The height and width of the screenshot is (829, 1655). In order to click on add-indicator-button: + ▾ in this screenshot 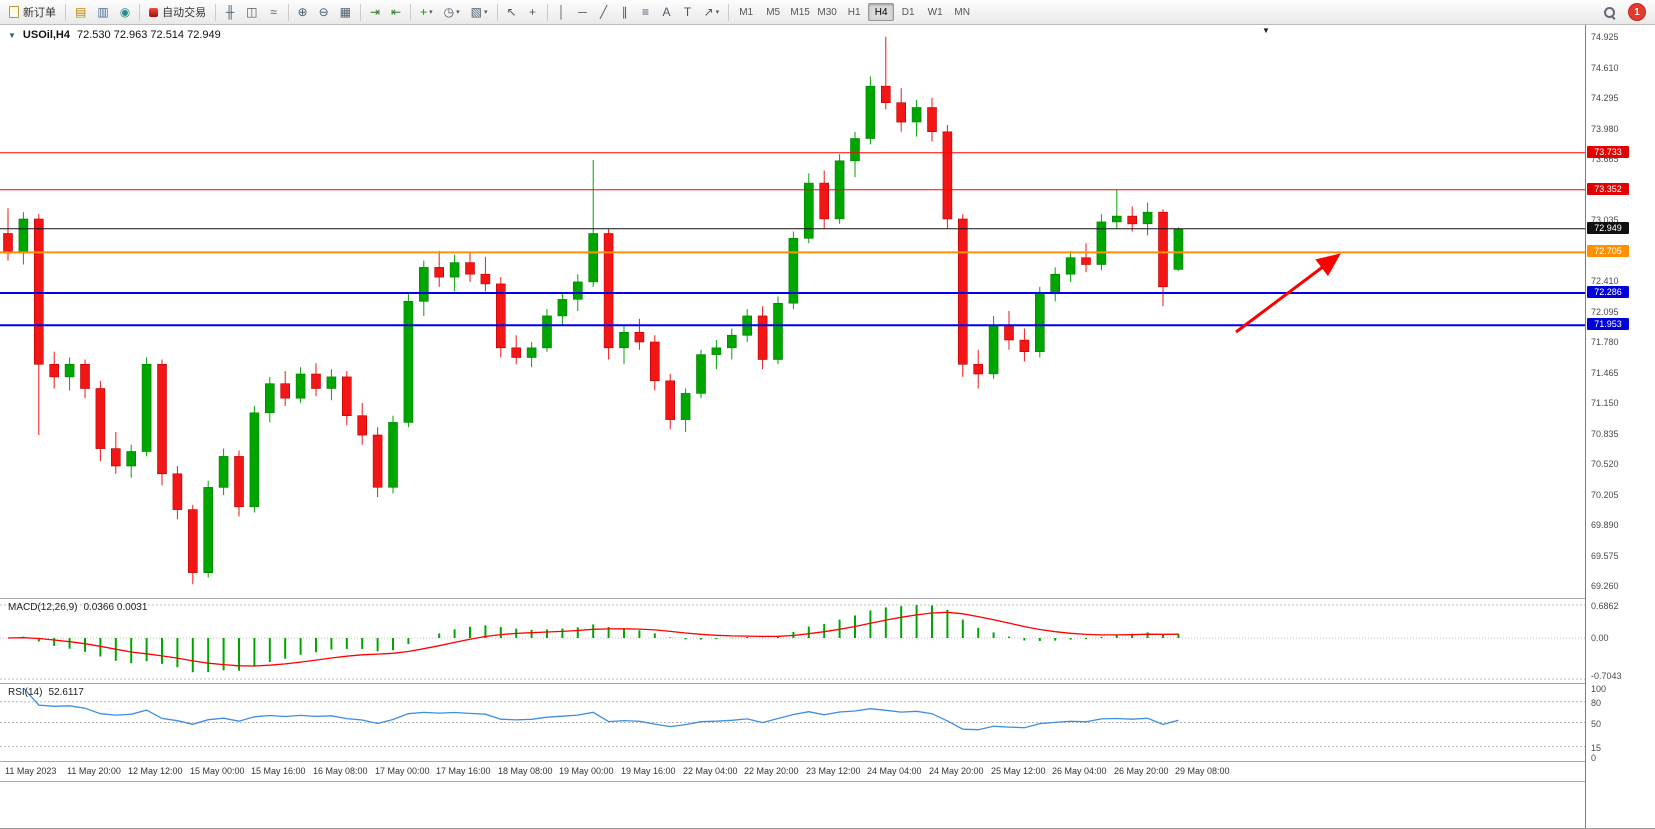, I will do `click(426, 12)`.